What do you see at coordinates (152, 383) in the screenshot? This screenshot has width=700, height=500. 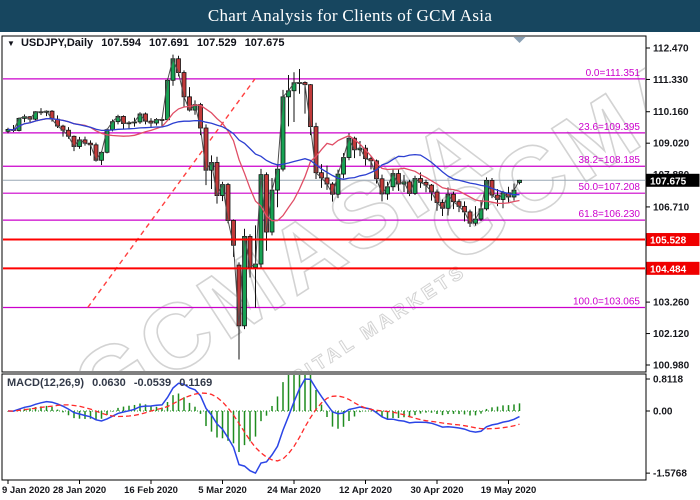 I see `macd-signal-value: -0.0539` at bounding box center [152, 383].